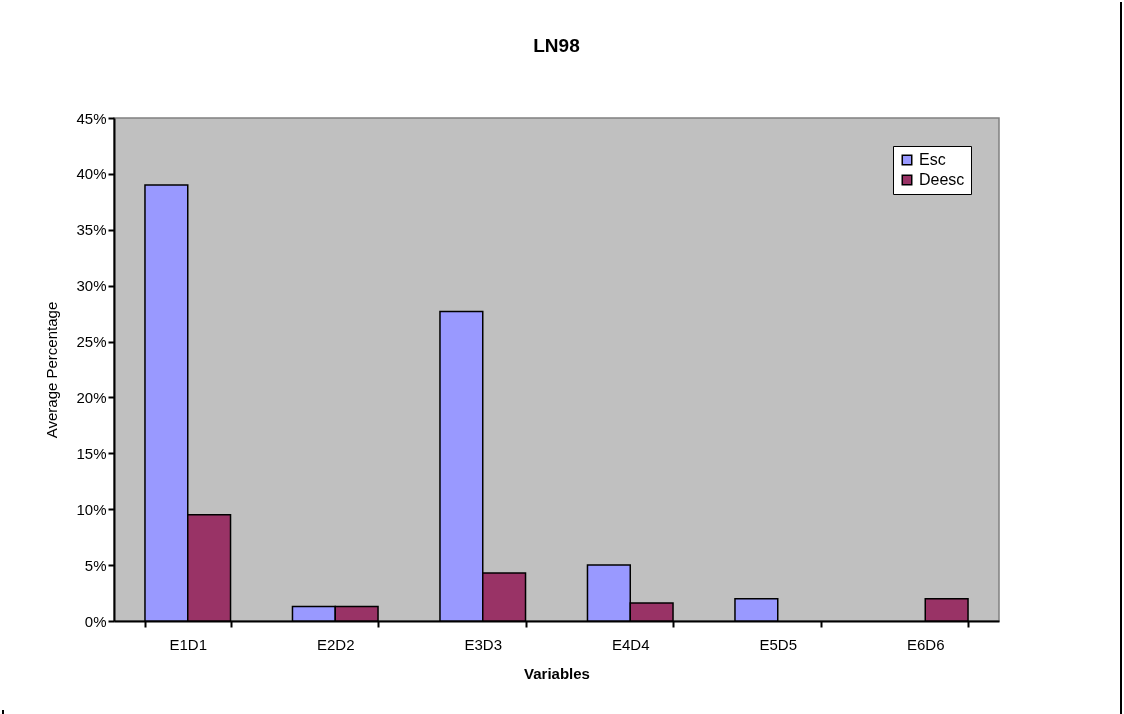 The image size is (1124, 714). What do you see at coordinates (557, 673) in the screenshot?
I see `x-axis-title: Variables` at bounding box center [557, 673].